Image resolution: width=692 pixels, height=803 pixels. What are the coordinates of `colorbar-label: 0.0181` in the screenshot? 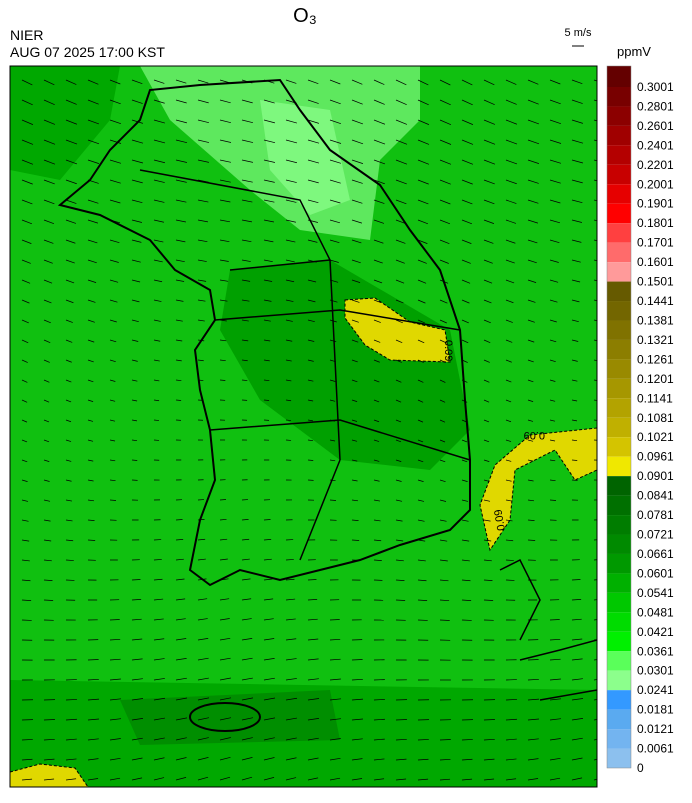 It's located at (655, 710).